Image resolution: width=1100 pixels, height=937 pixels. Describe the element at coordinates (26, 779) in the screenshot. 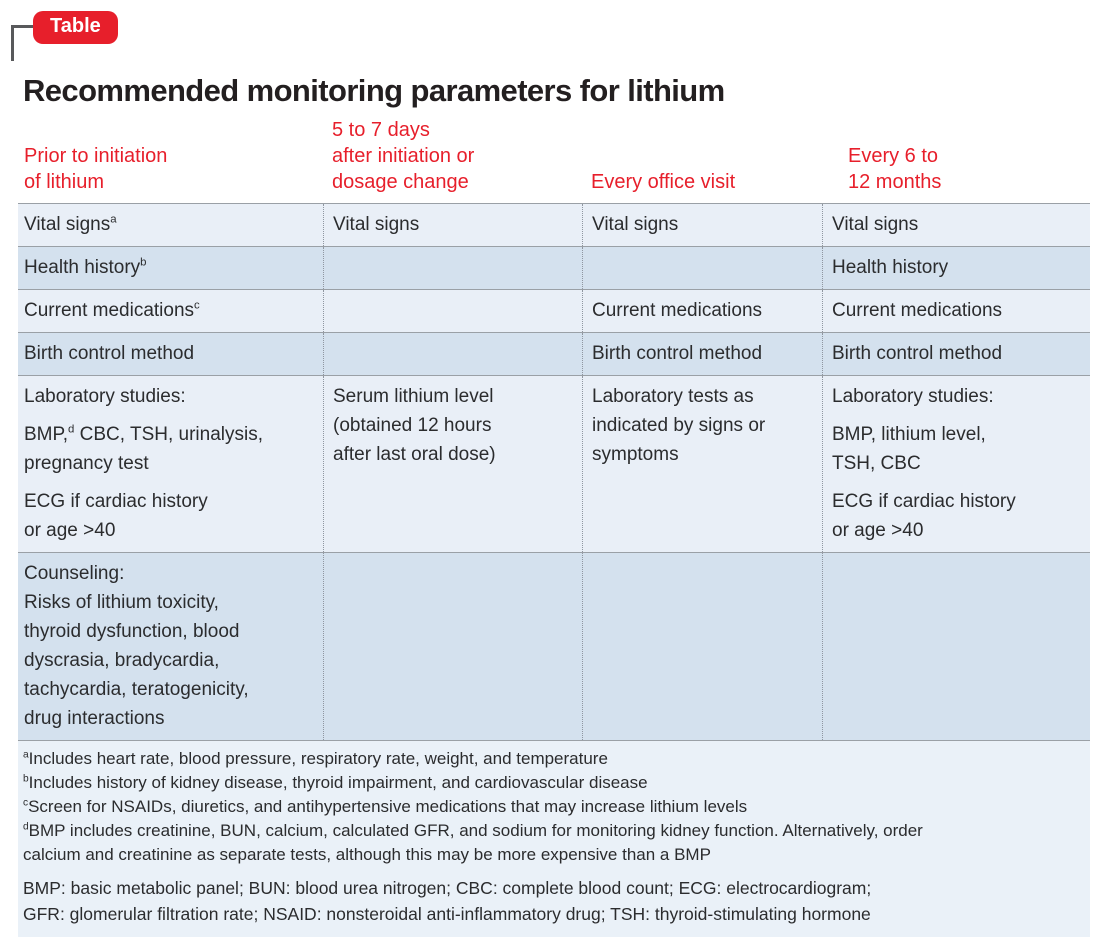

I see `footnote-letter: b` at that location.